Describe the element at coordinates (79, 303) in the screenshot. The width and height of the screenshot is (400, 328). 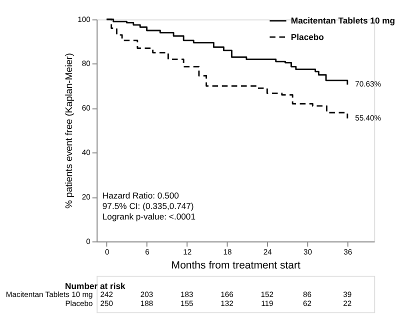
I see `text: Placebo` at that location.